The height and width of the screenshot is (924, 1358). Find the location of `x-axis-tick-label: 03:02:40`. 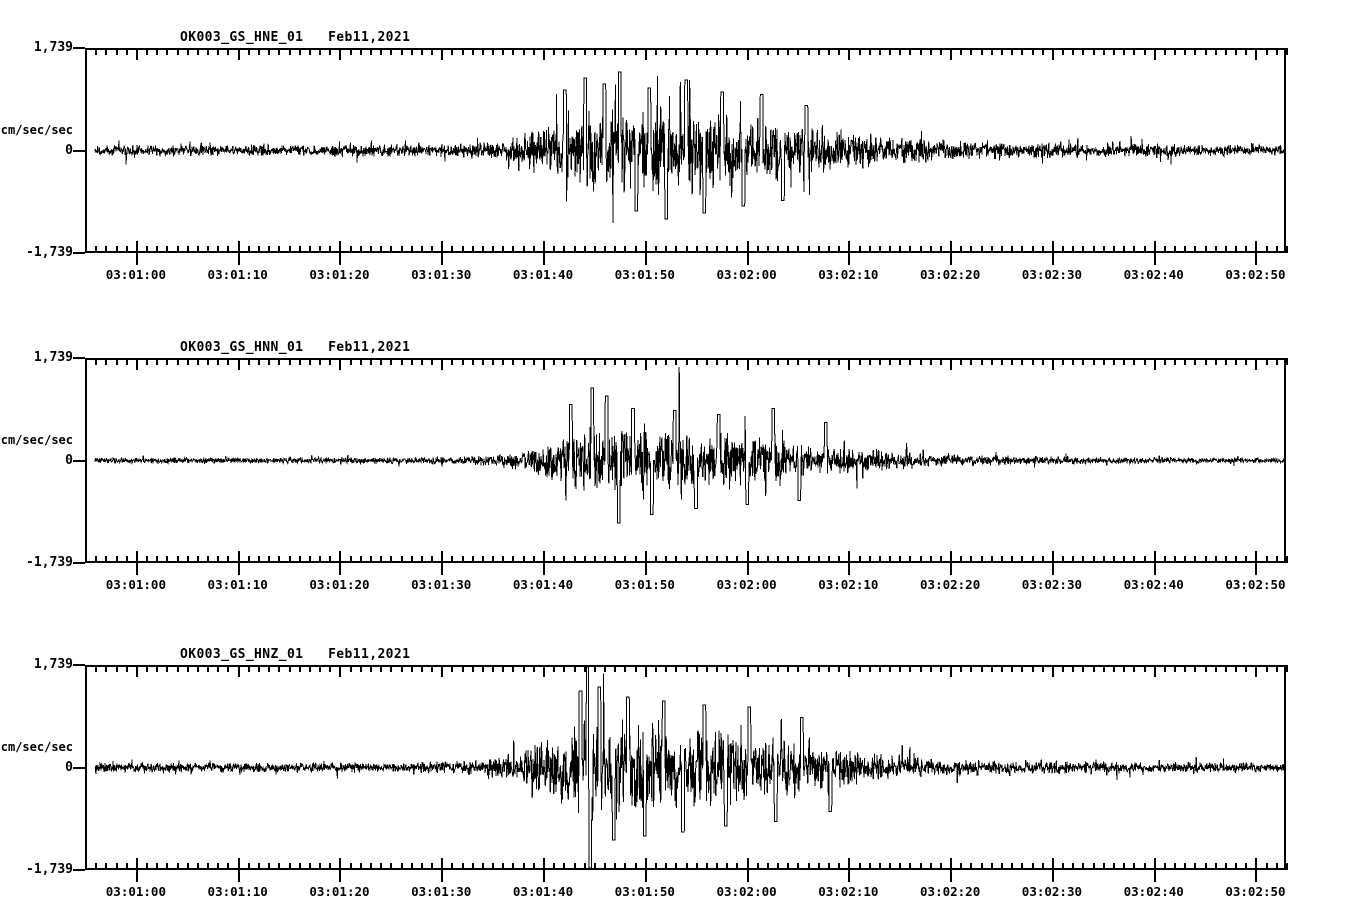

x-axis-tick-label: 03:02:40 is located at coordinates (1153, 891).